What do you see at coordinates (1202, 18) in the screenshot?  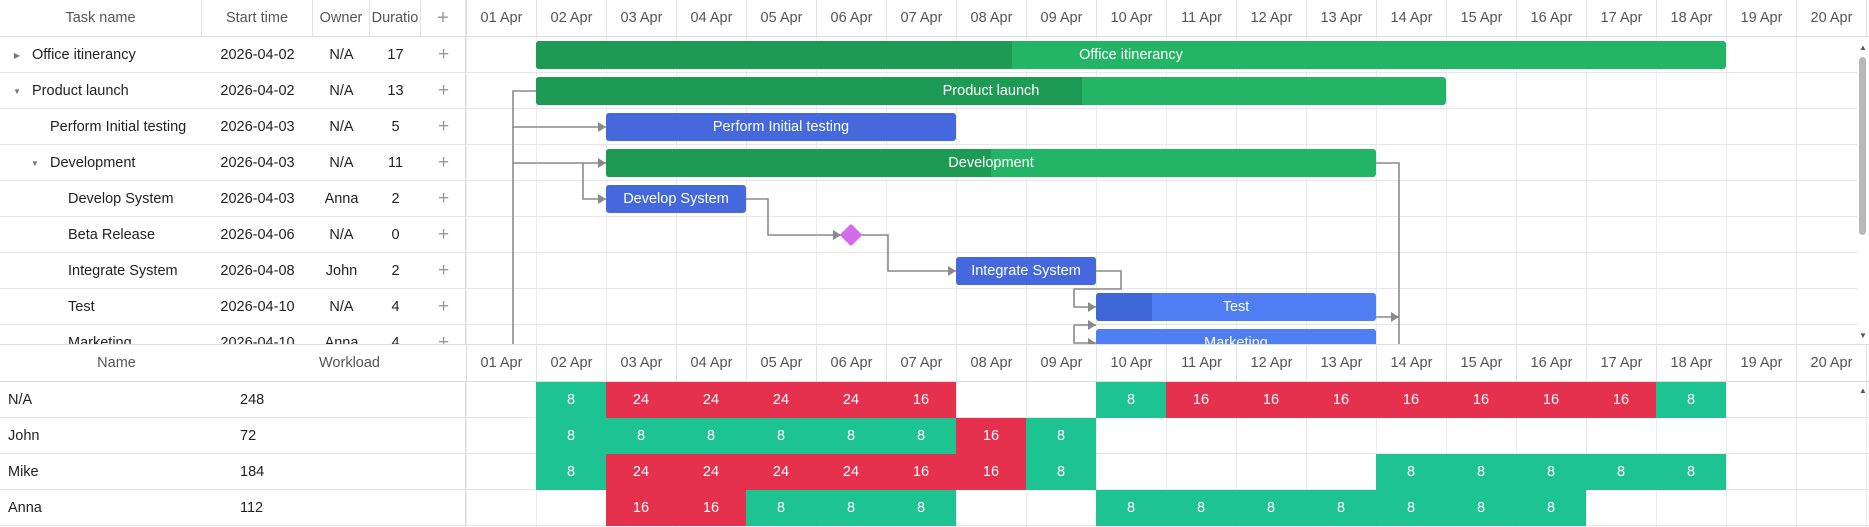 I see `scale-date-11: 11 Apr` at bounding box center [1202, 18].